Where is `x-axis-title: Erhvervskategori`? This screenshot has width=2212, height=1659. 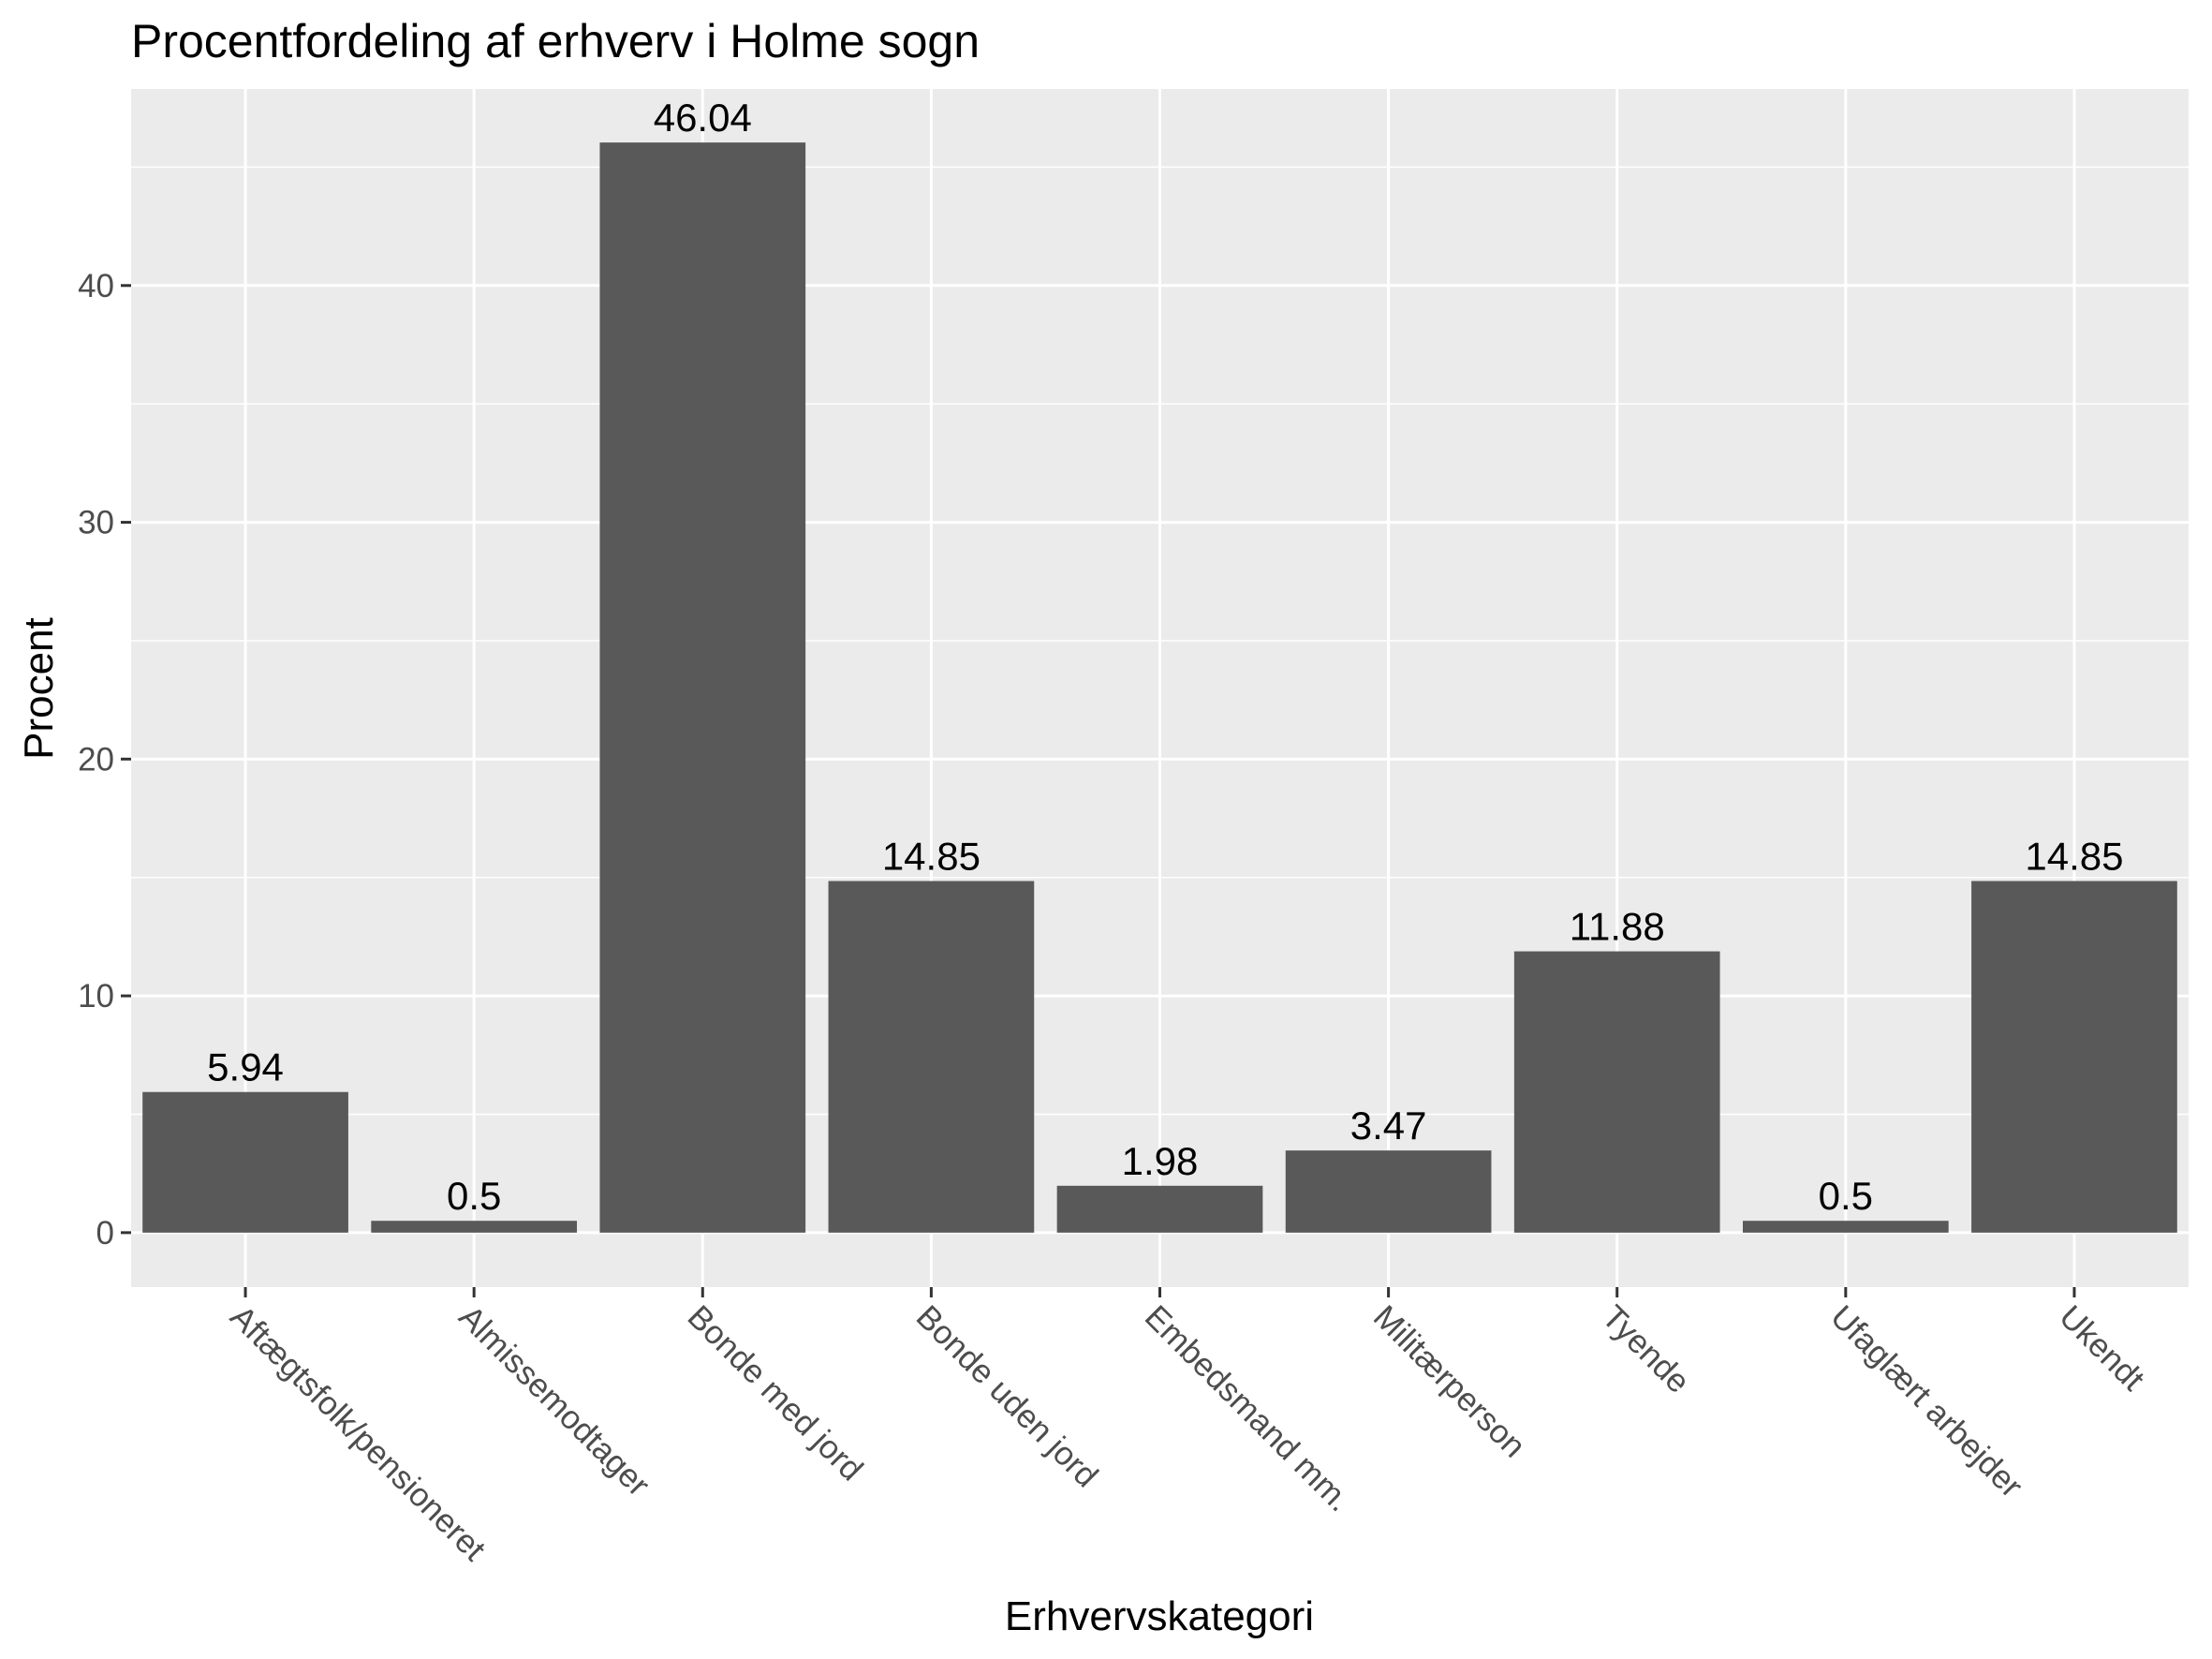 x-axis-title: Erhvervskategori is located at coordinates (1160, 1616).